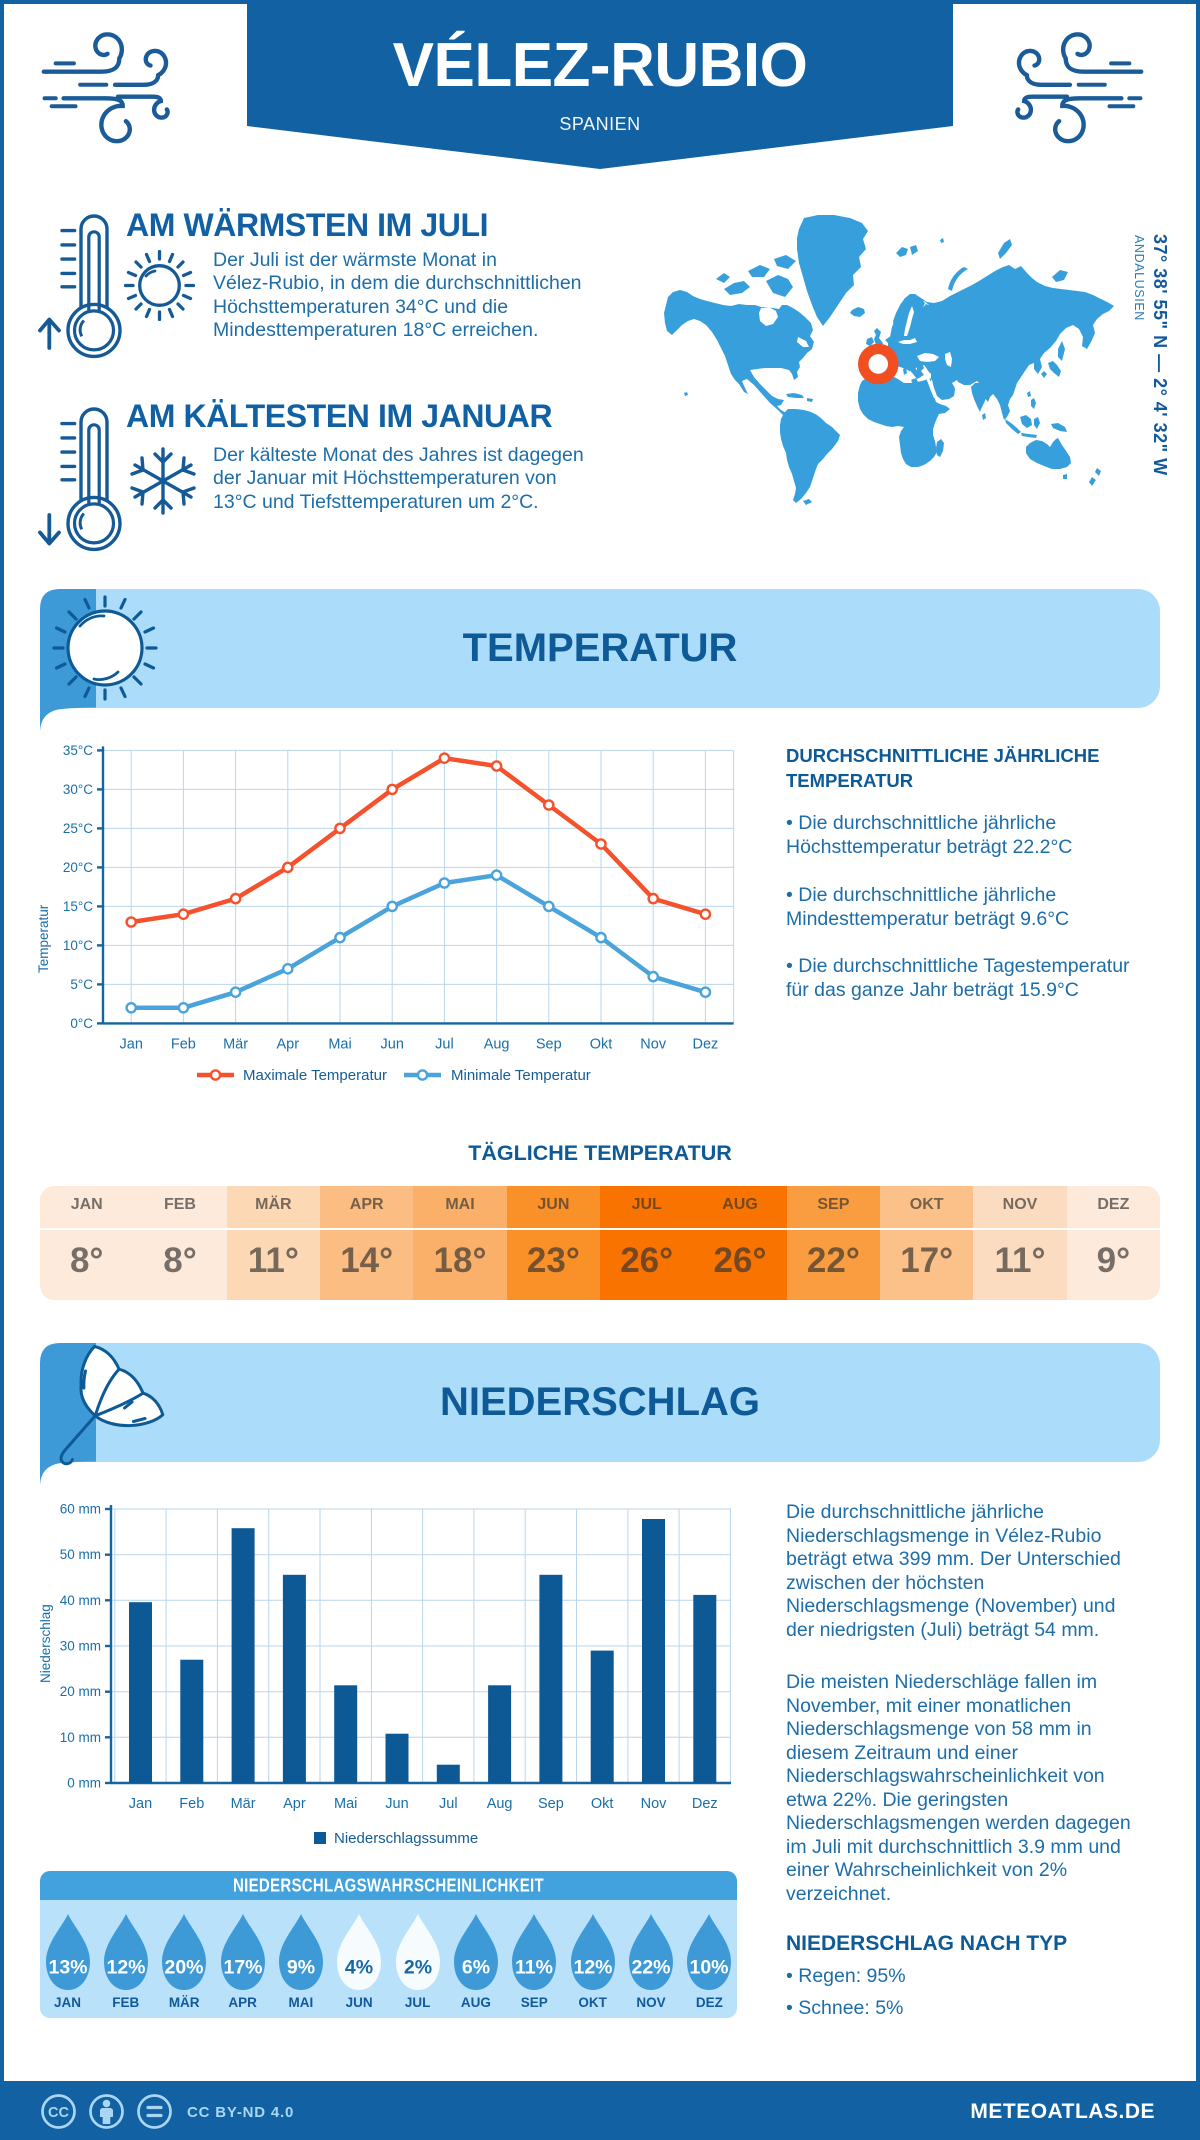  What do you see at coordinates (67, 1968) in the screenshot?
I see `svg-text: 13%` at bounding box center [67, 1968].